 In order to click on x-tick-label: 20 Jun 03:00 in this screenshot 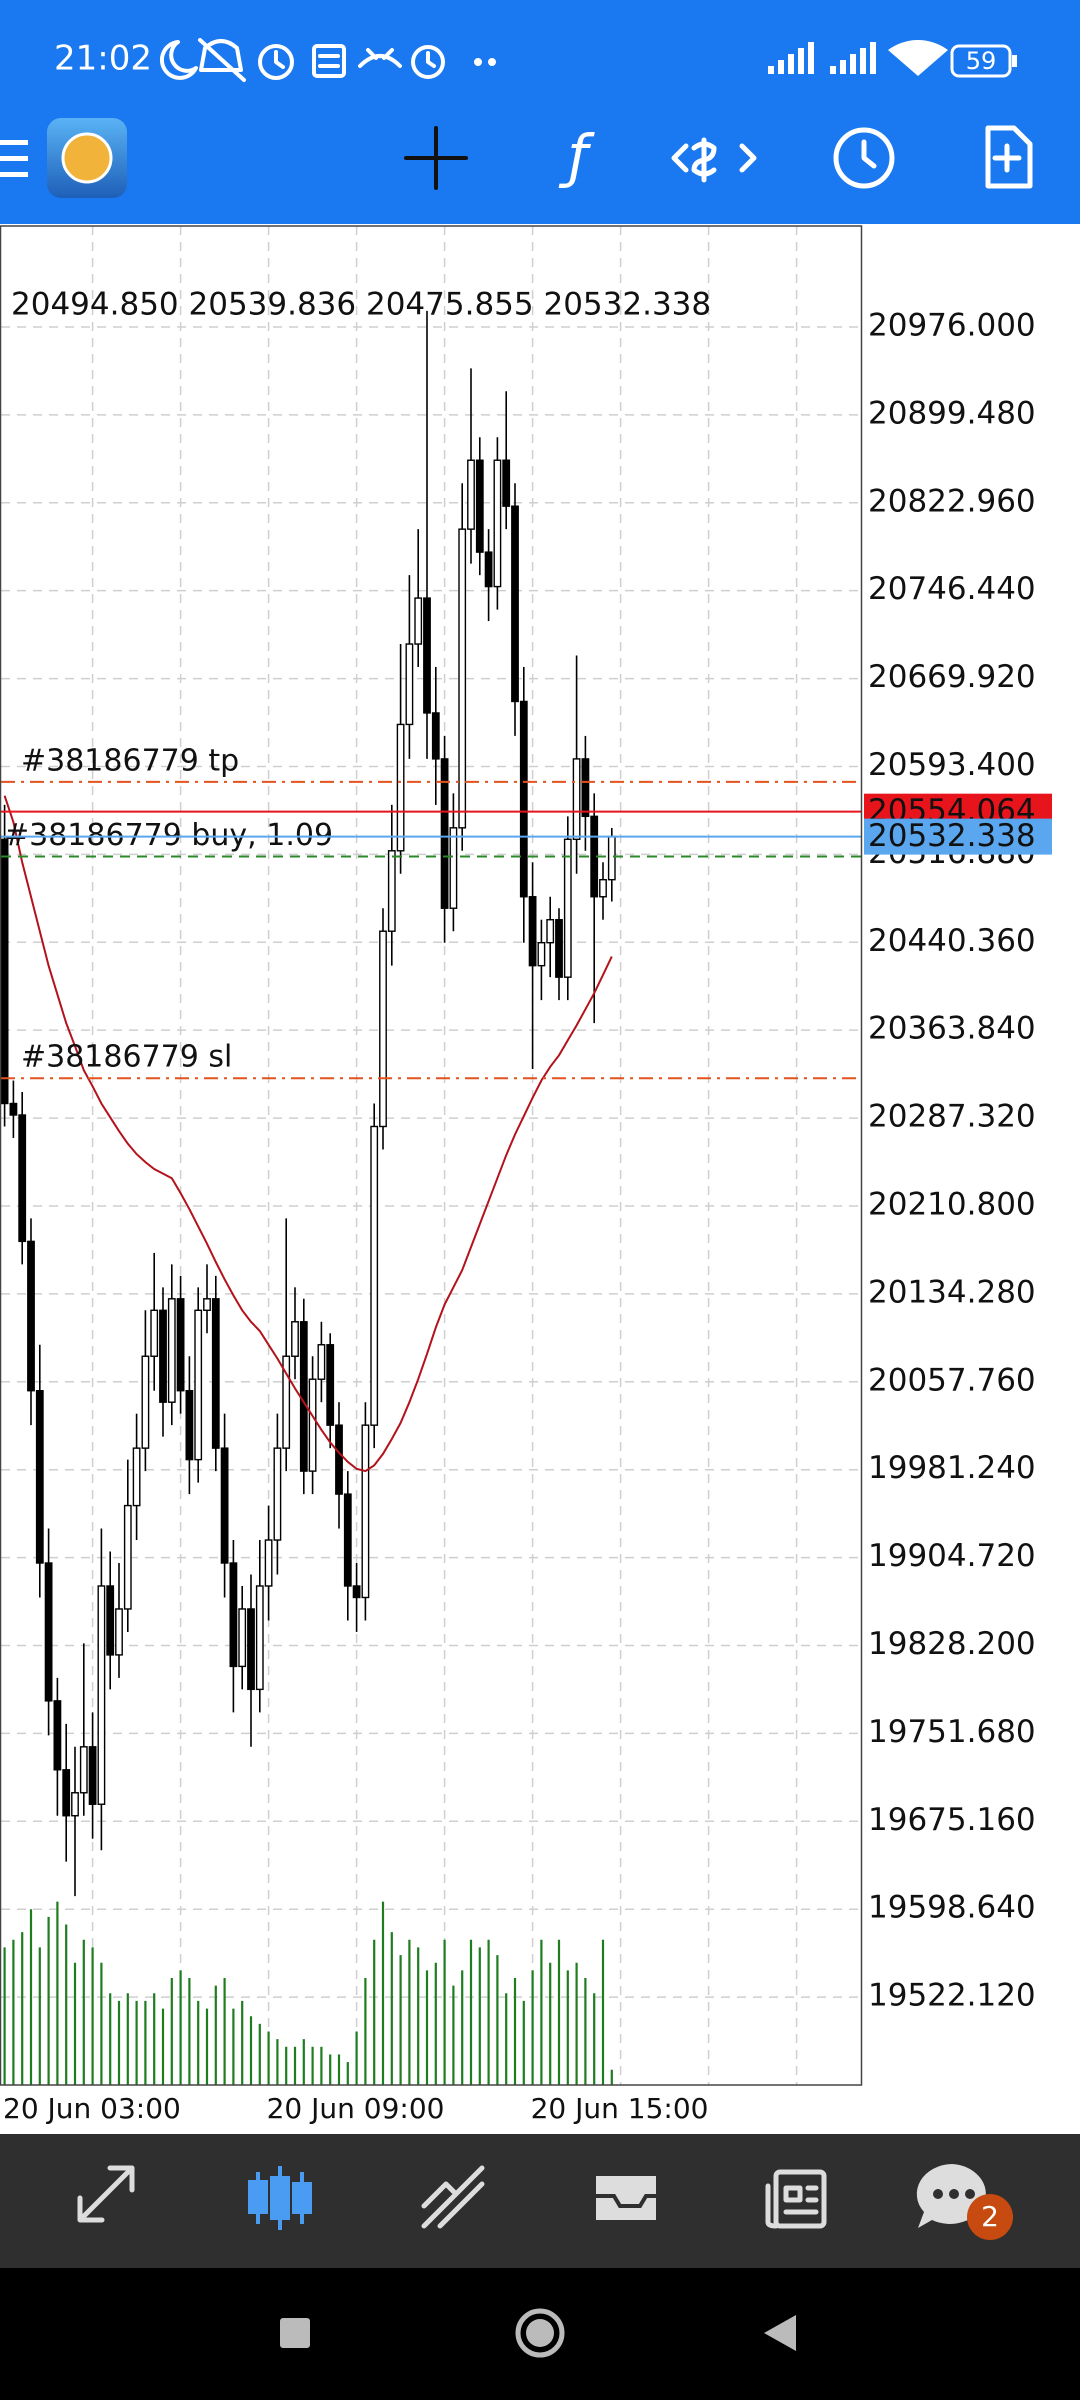, I will do `click(92, 2108)`.